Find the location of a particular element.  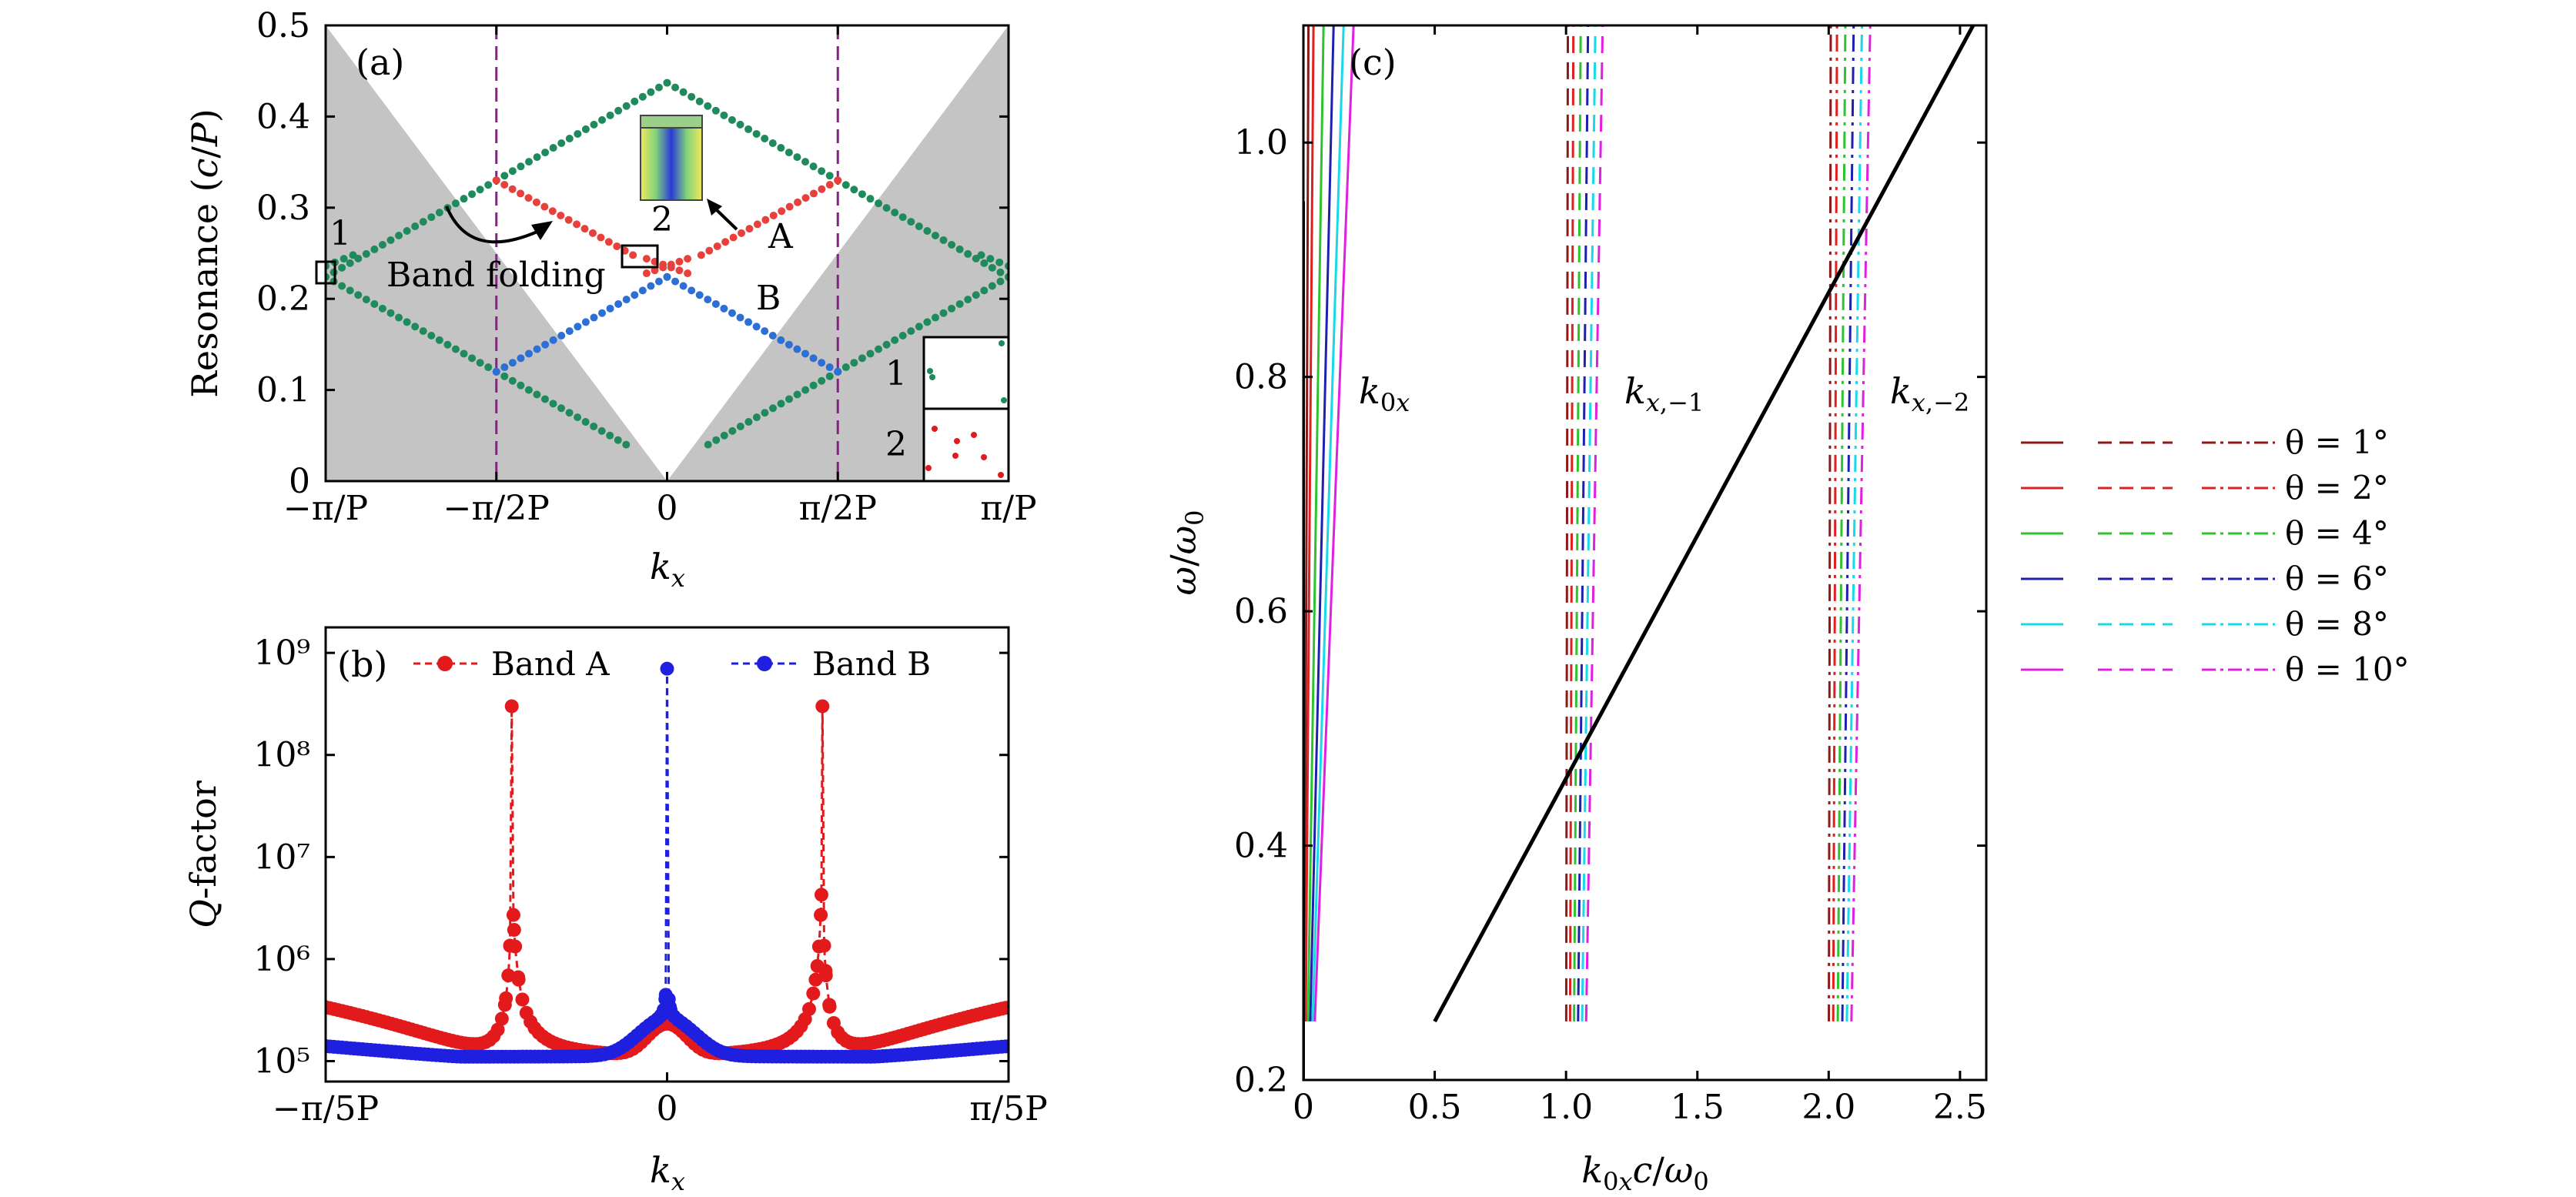

marker-2-label: 2 is located at coordinates (662, 219).